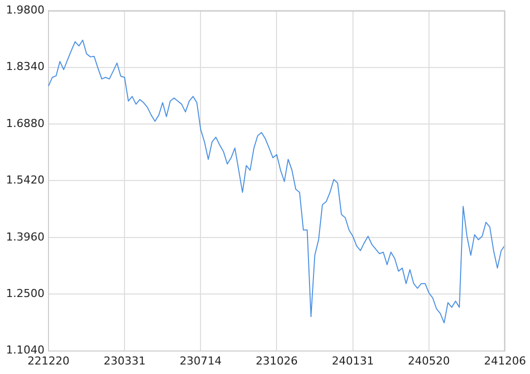 The height and width of the screenshot is (374, 530). Describe the element at coordinates (25, 123) in the screenshot. I see `y-tick-label: 1.6880` at that location.